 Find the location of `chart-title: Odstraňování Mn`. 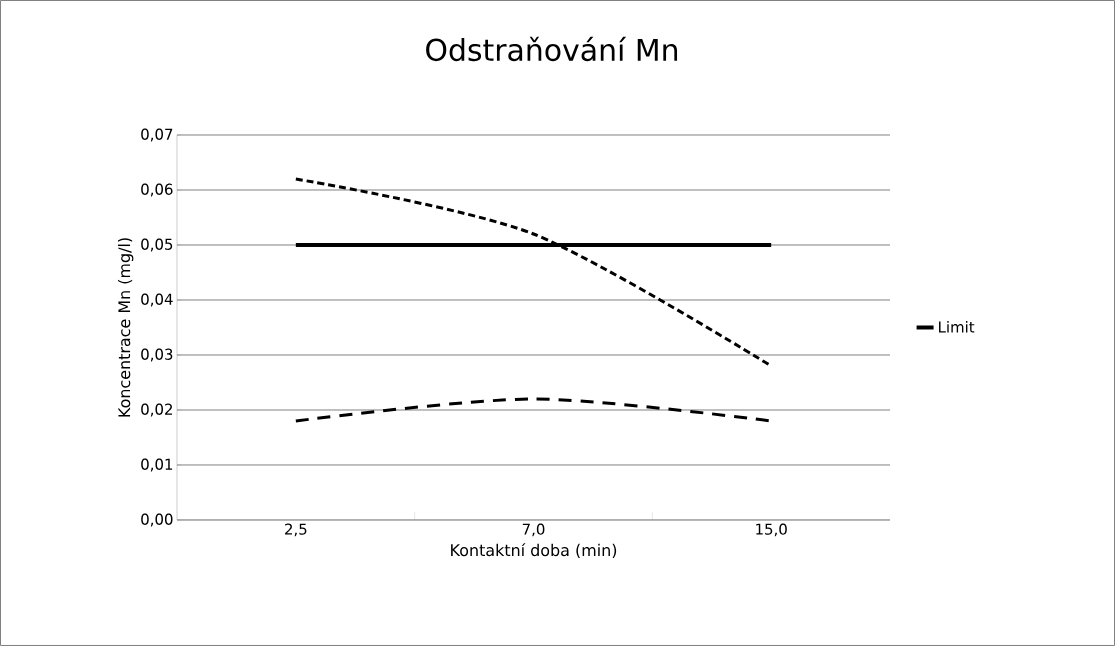

chart-title: Odstraňování Mn is located at coordinates (552, 49).